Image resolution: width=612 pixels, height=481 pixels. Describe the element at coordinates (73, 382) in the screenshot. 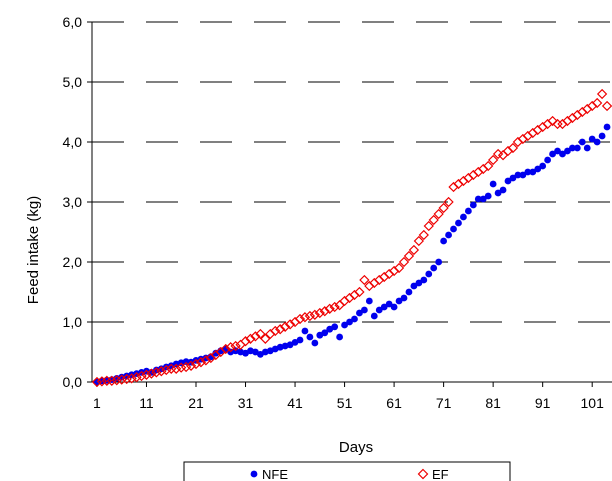

I see `y-tick-label-0: 0,0` at that location.